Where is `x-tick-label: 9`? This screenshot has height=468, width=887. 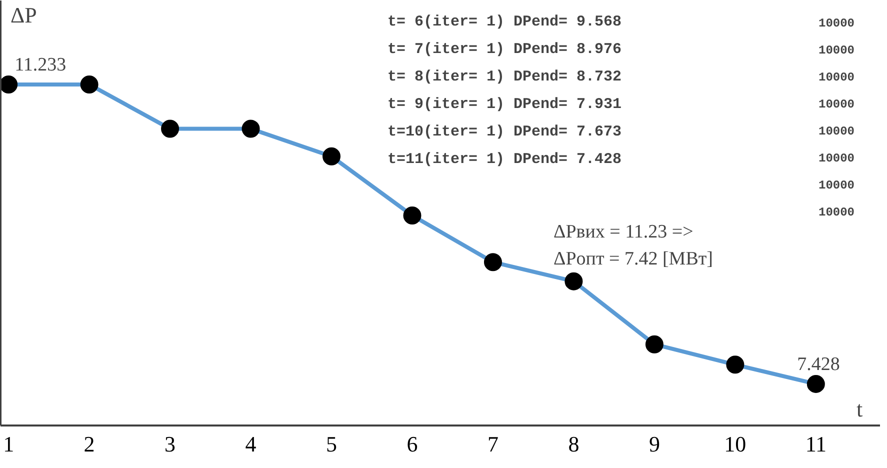
x-tick-label: 9 is located at coordinates (654, 444).